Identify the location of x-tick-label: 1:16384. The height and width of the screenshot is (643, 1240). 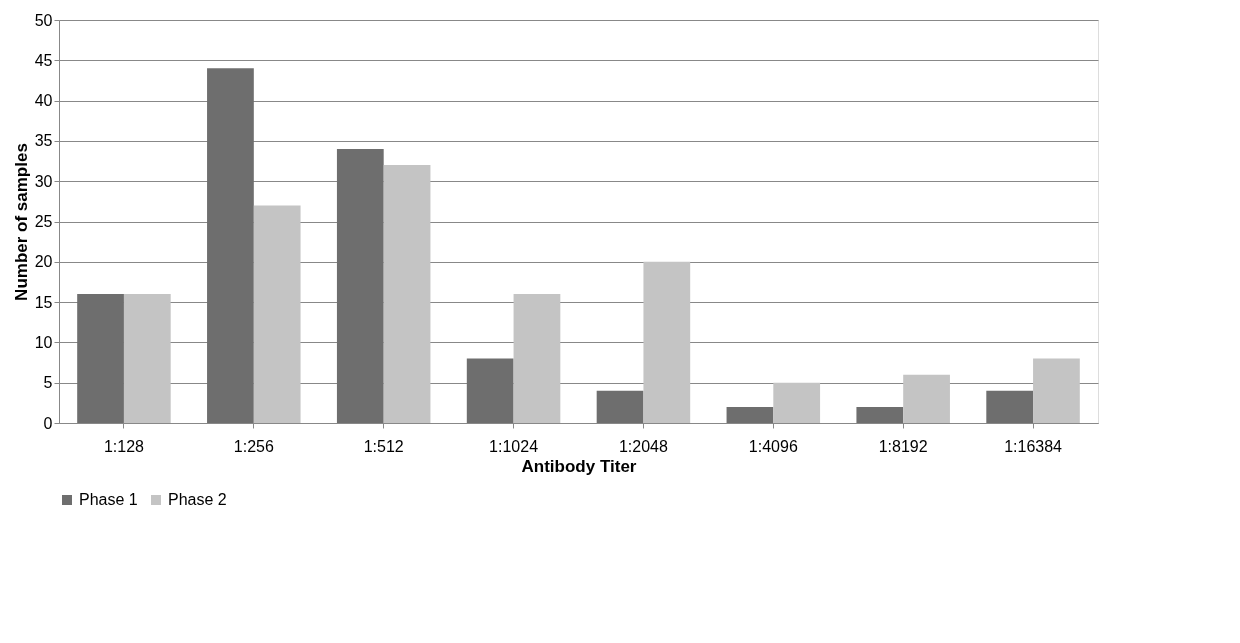
(1033, 446).